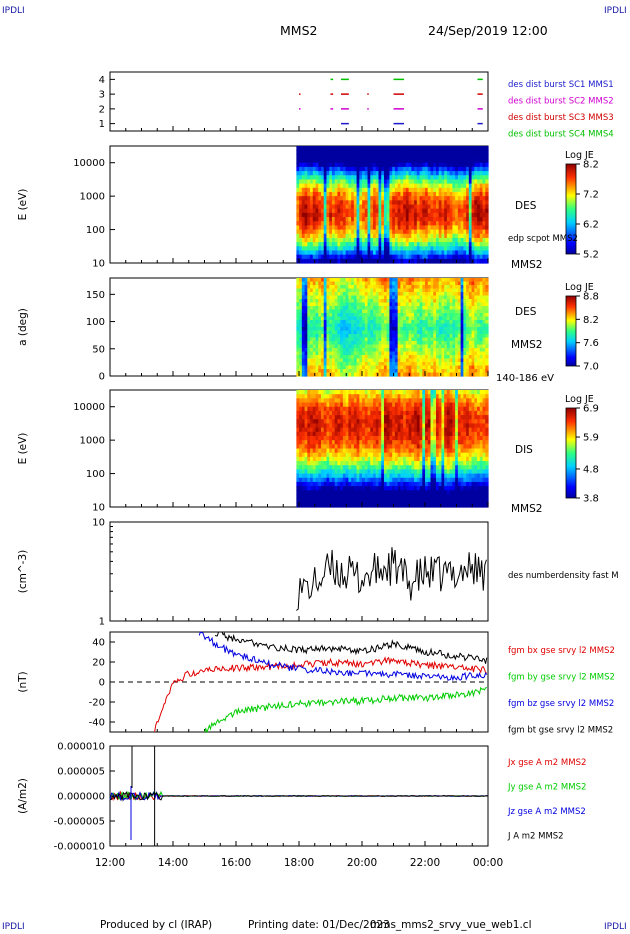 The image size is (630, 934). I want to click on des-pa-colorbar-bar, so click(571, 331).